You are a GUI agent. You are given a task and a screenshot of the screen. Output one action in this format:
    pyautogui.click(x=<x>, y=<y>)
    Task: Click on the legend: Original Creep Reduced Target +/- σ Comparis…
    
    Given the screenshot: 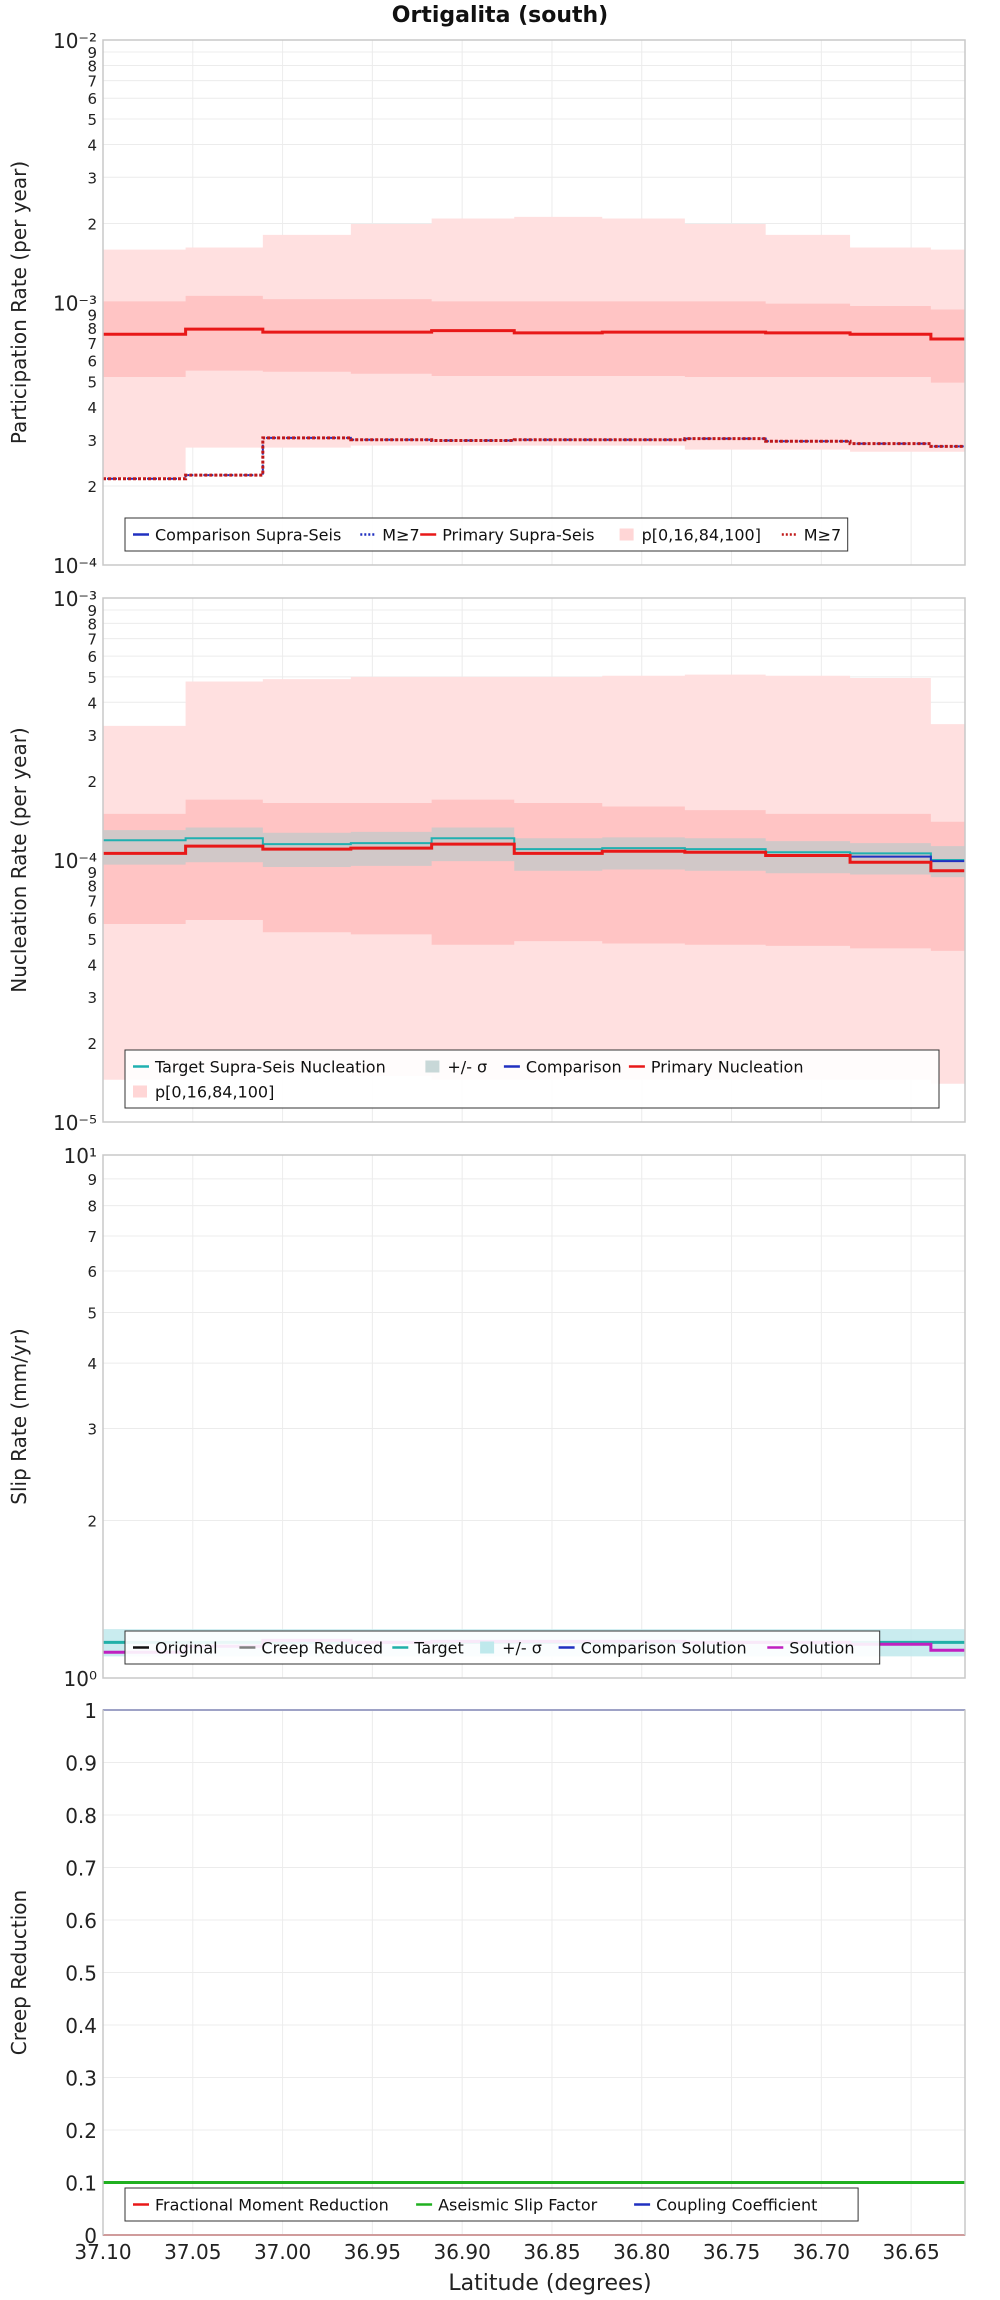 What is the action you would take?
    pyautogui.click(x=502, y=1647)
    